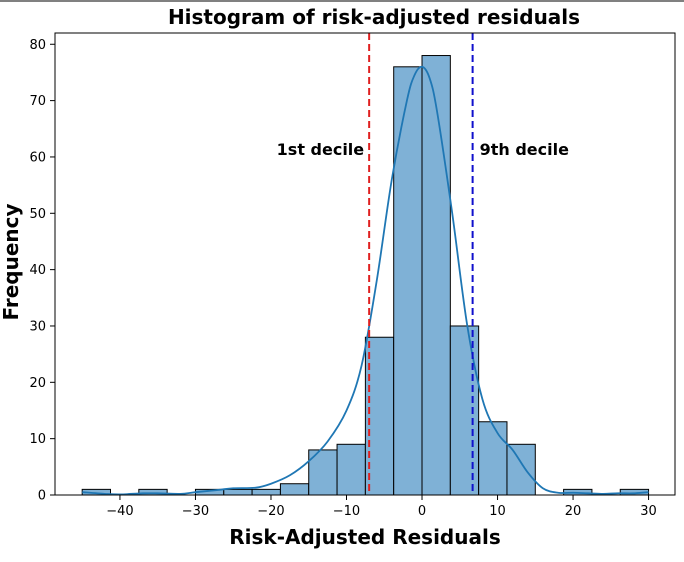 The height and width of the screenshot is (562, 684). I want to click on y-tick-label: 0, so click(42, 496).